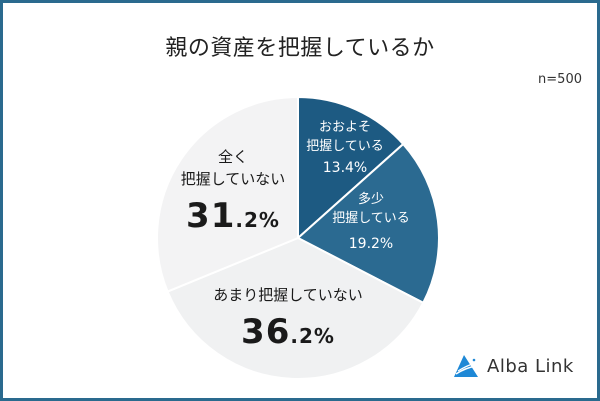 This screenshot has height=401, width=600. Describe the element at coordinates (288, 295) in the screenshot. I see `slice-label-text: あまり把握していない` at that location.